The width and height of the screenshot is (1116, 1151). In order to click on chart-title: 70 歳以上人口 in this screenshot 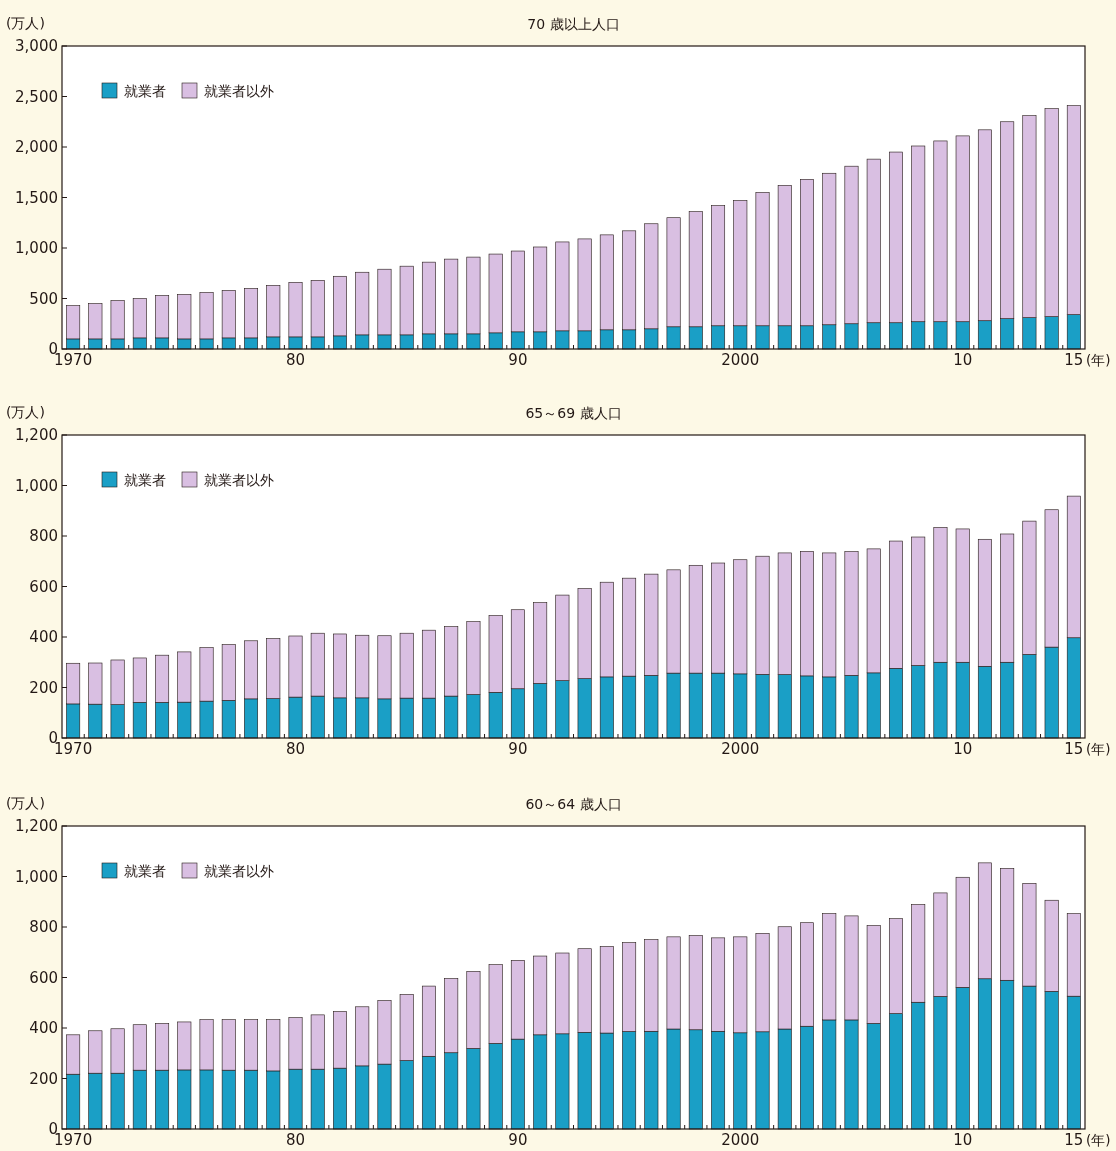, I will do `click(573, 24)`.